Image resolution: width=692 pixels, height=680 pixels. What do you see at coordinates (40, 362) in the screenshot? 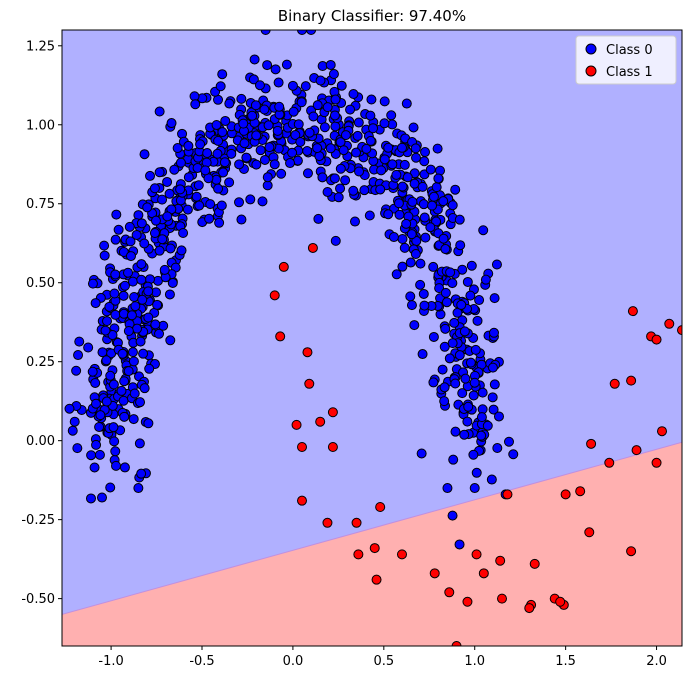
I see `y-tick-label: 0.25` at bounding box center [40, 362].